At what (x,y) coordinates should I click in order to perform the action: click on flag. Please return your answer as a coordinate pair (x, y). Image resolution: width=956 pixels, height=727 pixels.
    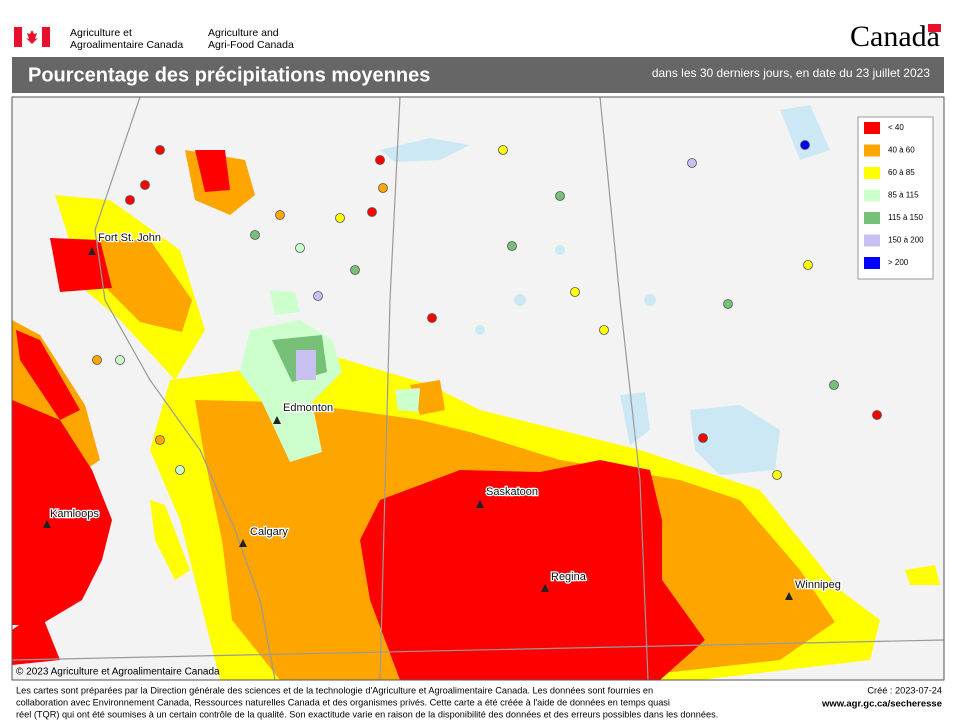
    Looking at the image, I should click on (32, 37).